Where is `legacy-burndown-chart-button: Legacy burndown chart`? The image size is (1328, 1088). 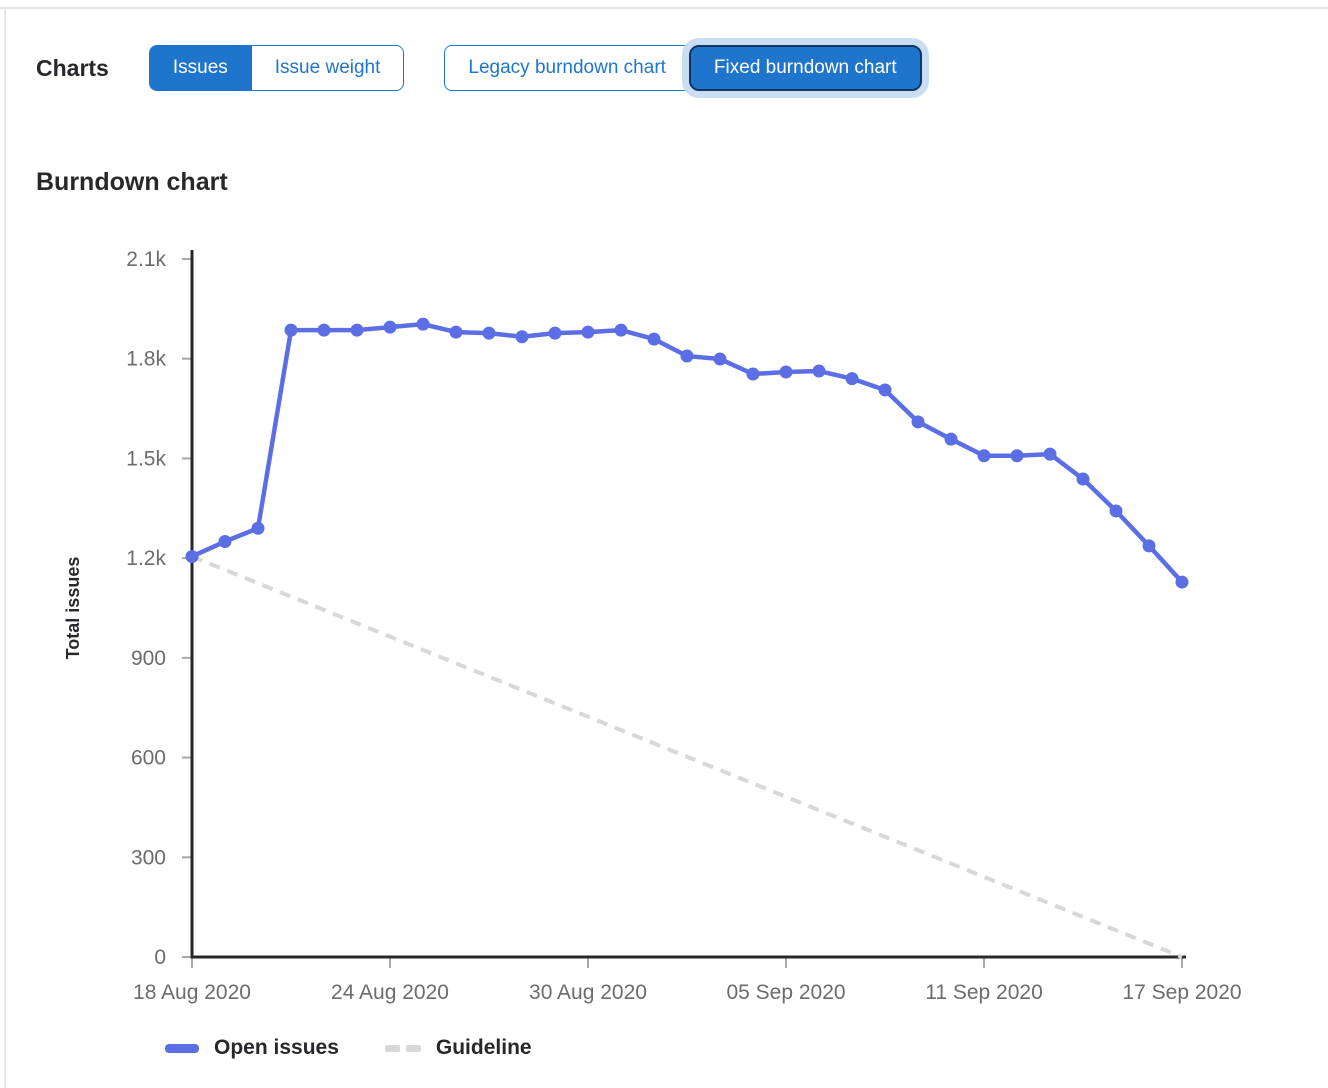
legacy-burndown-chart-button: Legacy burndown chart is located at coordinates (566, 68).